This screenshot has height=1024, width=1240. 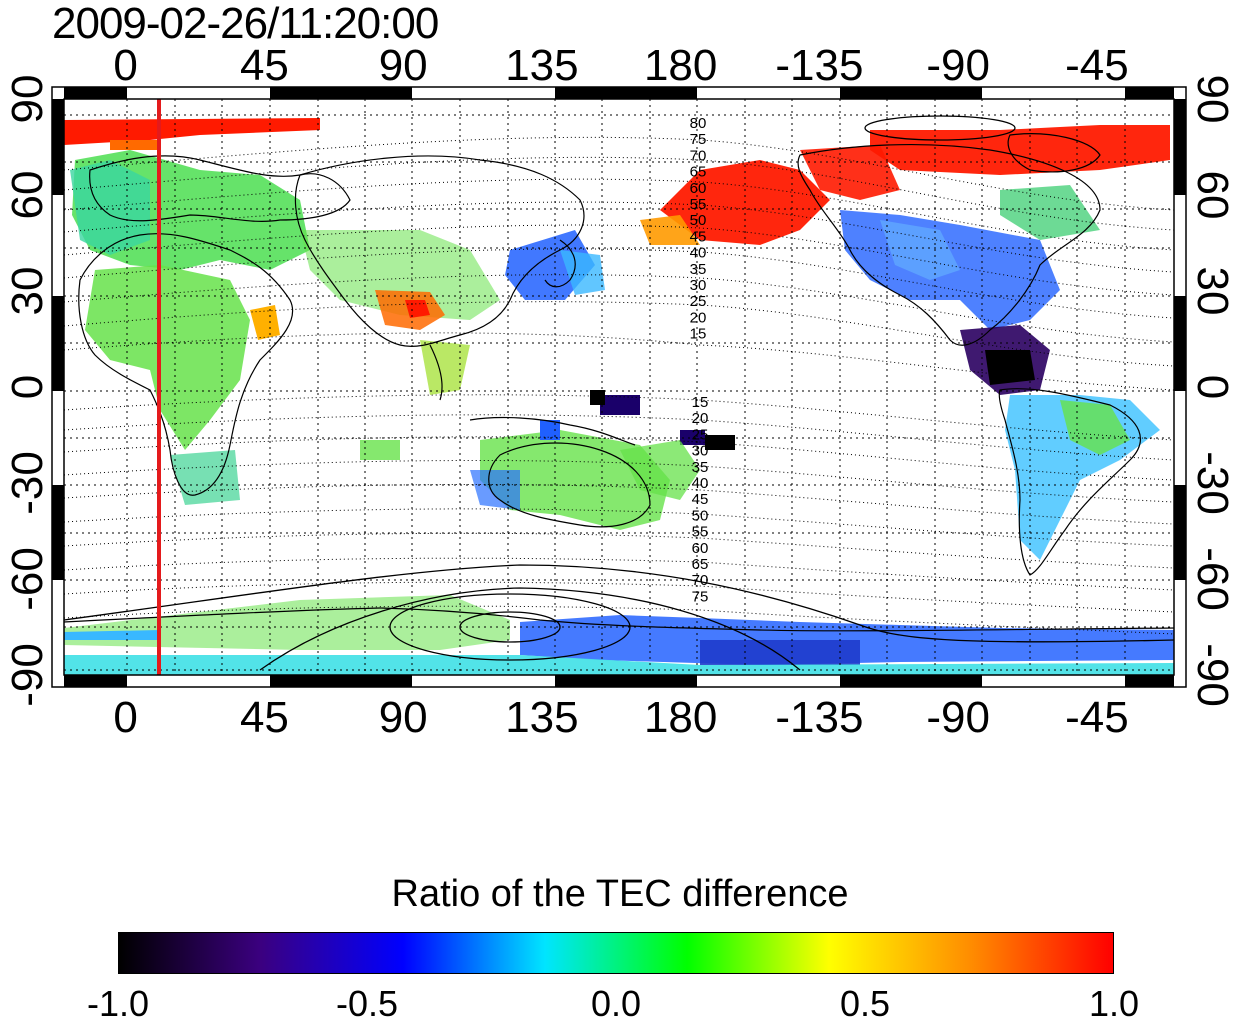 What do you see at coordinates (245, 24) in the screenshot?
I see `timestamp-title: 2009-02-26/11:20:00` at bounding box center [245, 24].